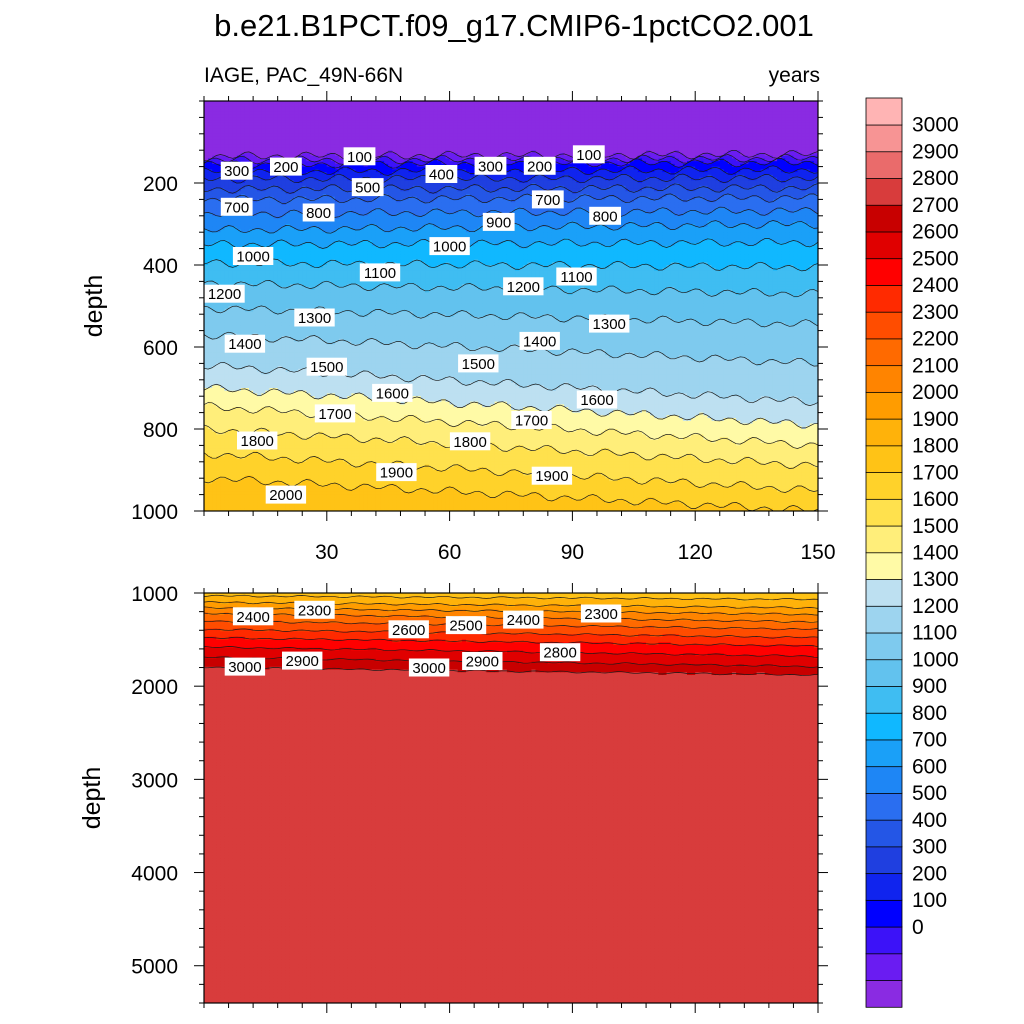 This screenshot has width=1024, height=1024. What do you see at coordinates (935, 553) in the screenshot?
I see `colorbar-label: 1400` at bounding box center [935, 553].